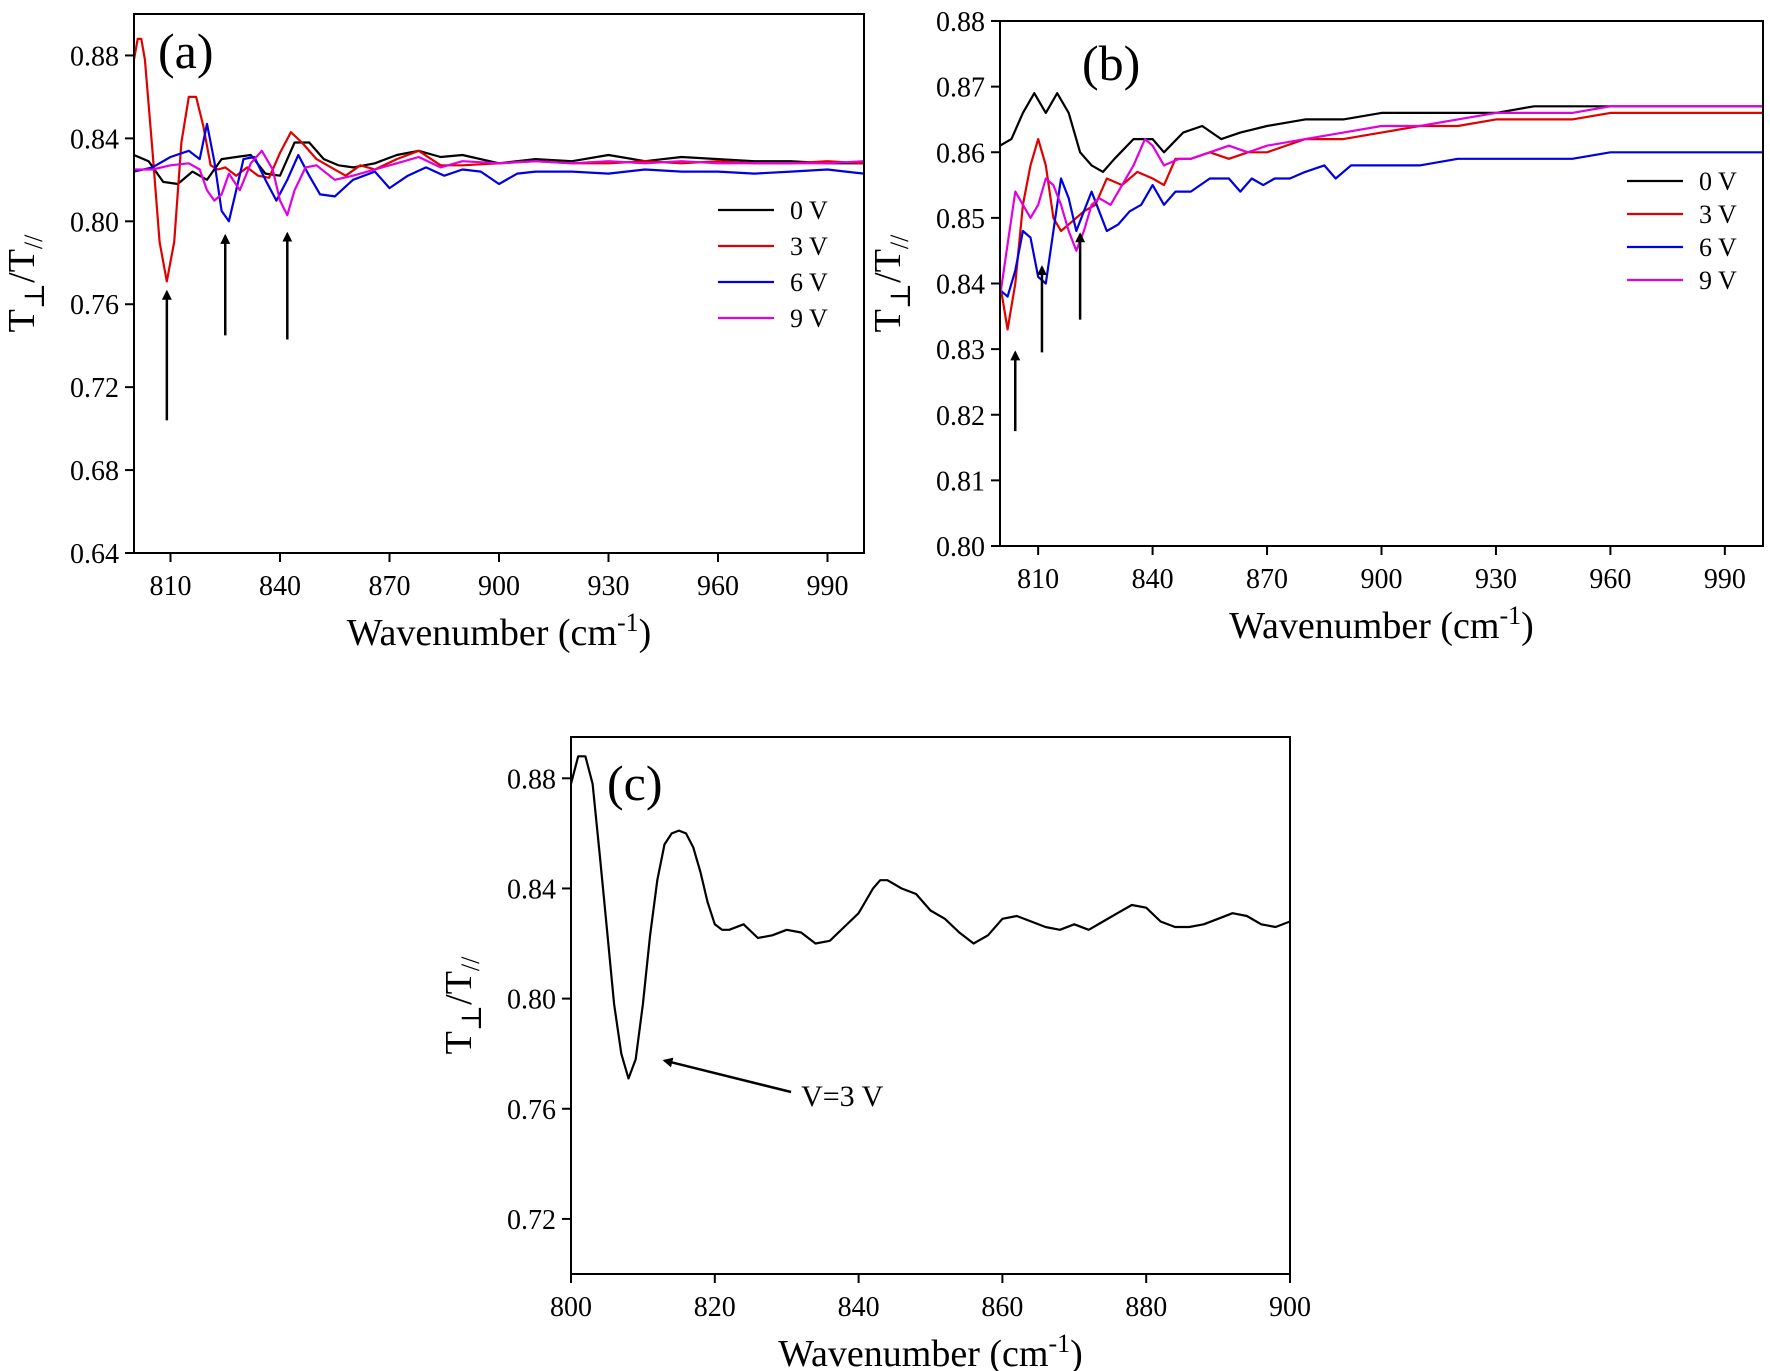 This screenshot has width=1770, height=1371. I want to click on y-tick-label: 0.64, so click(94, 554).